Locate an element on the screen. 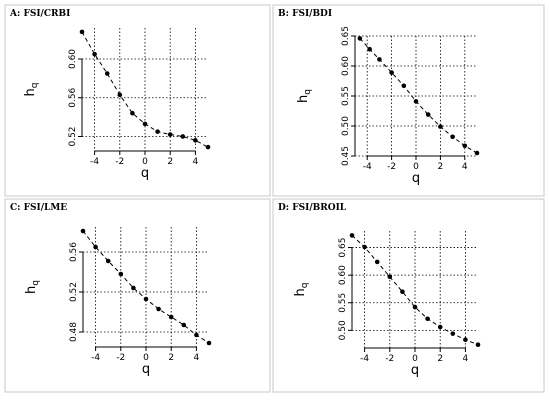  y-axis: 0.48 0.52 0.56 is located at coordinates (76, 292).